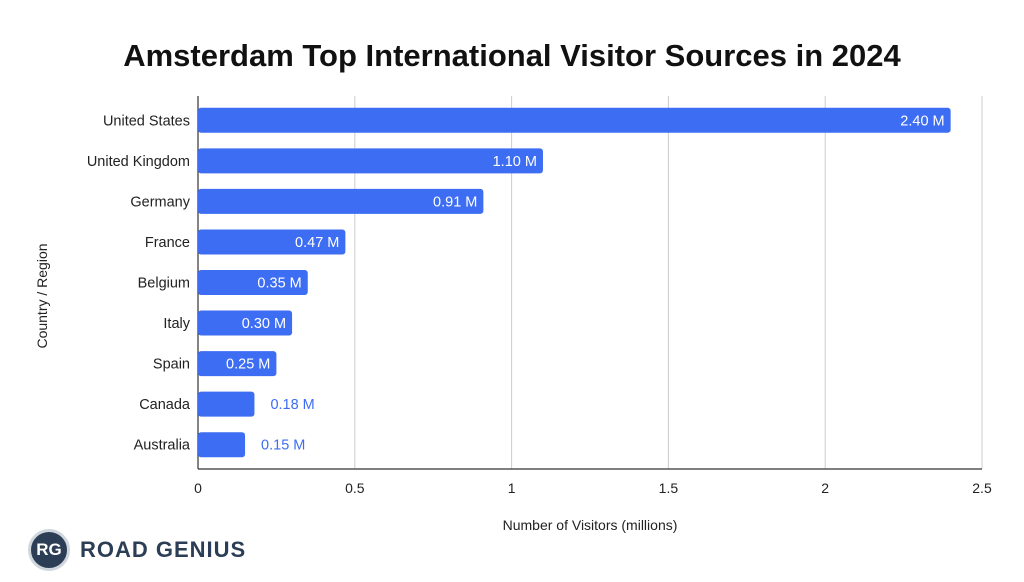  I want to click on data-label: 0.18 M, so click(292, 405).